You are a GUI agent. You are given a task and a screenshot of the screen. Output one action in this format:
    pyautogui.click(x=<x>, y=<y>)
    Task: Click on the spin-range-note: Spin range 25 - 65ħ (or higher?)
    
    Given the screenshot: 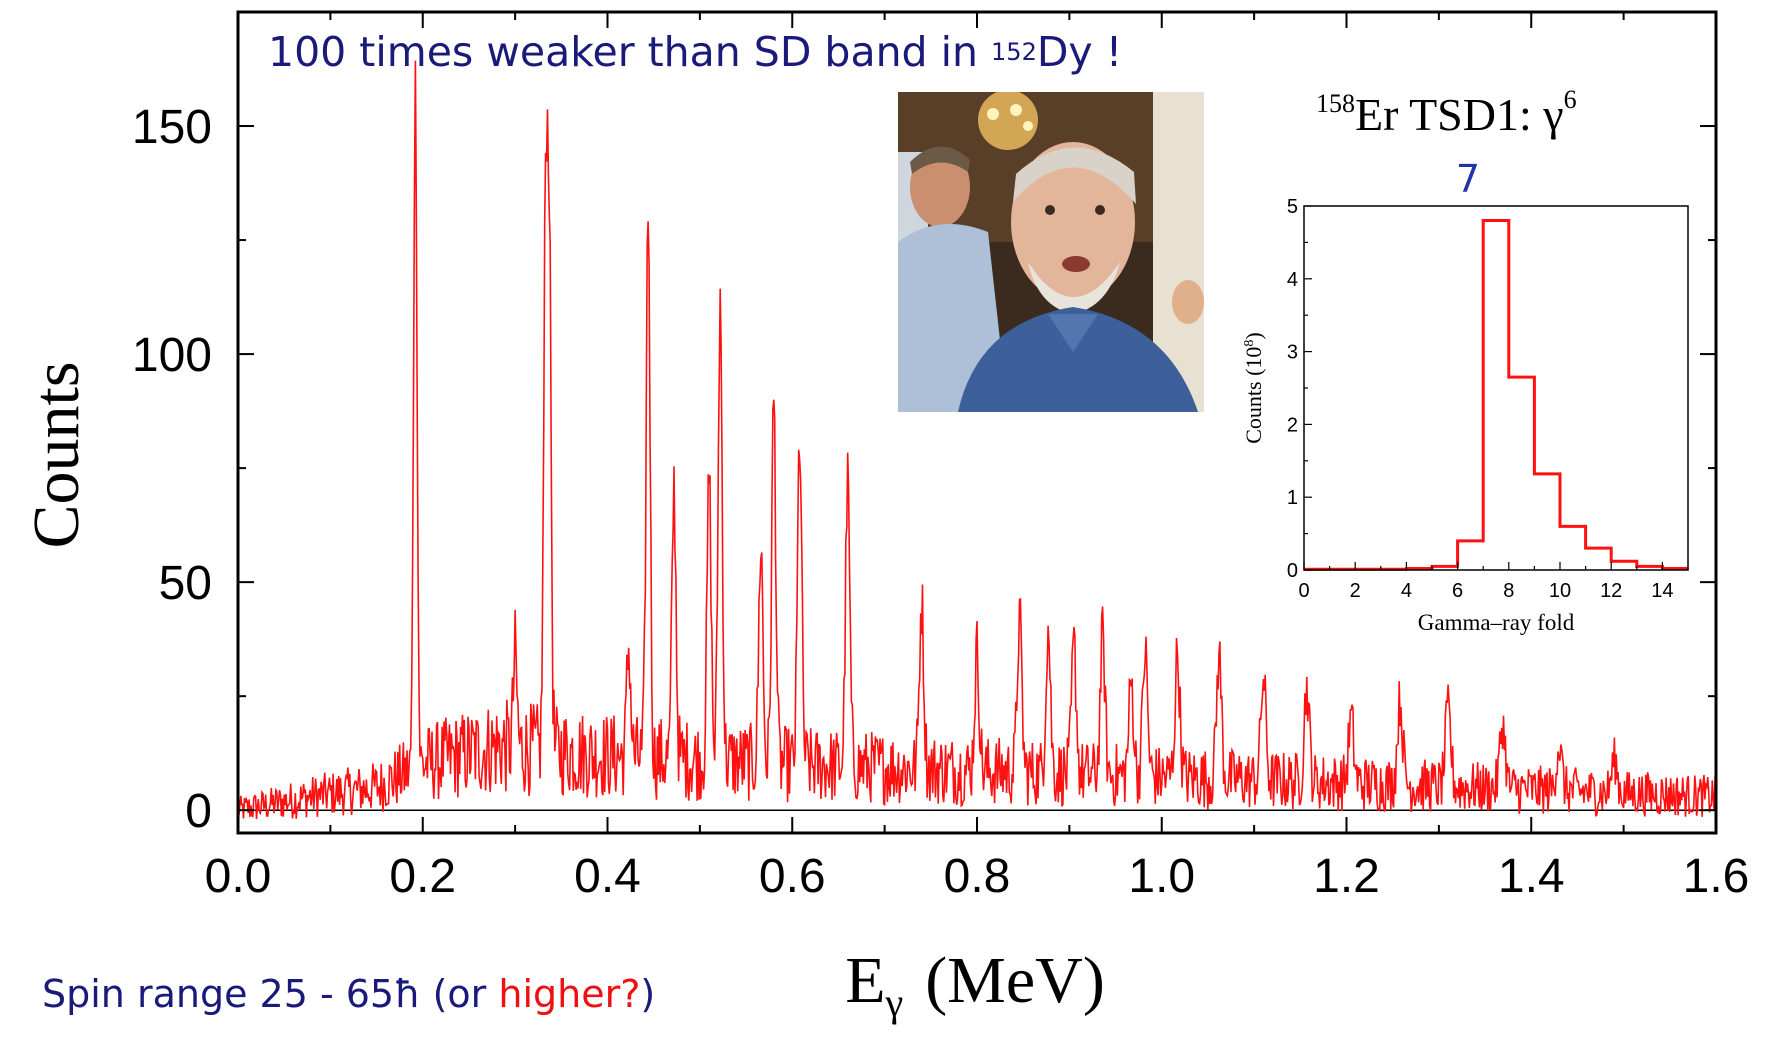 What is the action you would take?
    pyautogui.click(x=348, y=994)
    